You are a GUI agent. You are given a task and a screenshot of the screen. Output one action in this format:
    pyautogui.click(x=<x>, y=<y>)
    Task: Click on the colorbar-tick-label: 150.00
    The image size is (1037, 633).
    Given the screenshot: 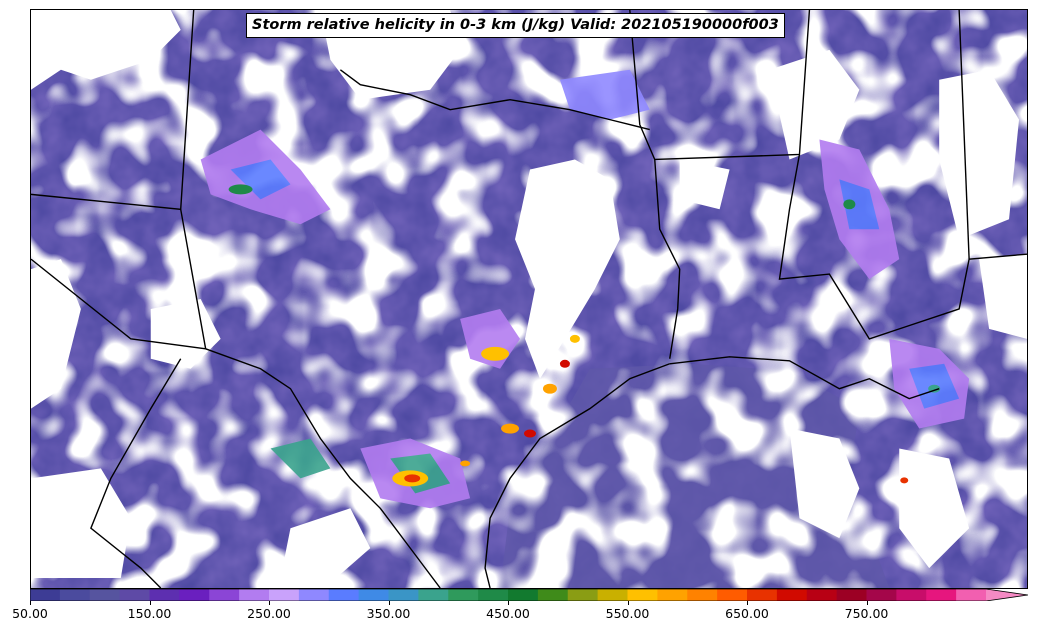 What is the action you would take?
    pyautogui.click(x=149, y=613)
    